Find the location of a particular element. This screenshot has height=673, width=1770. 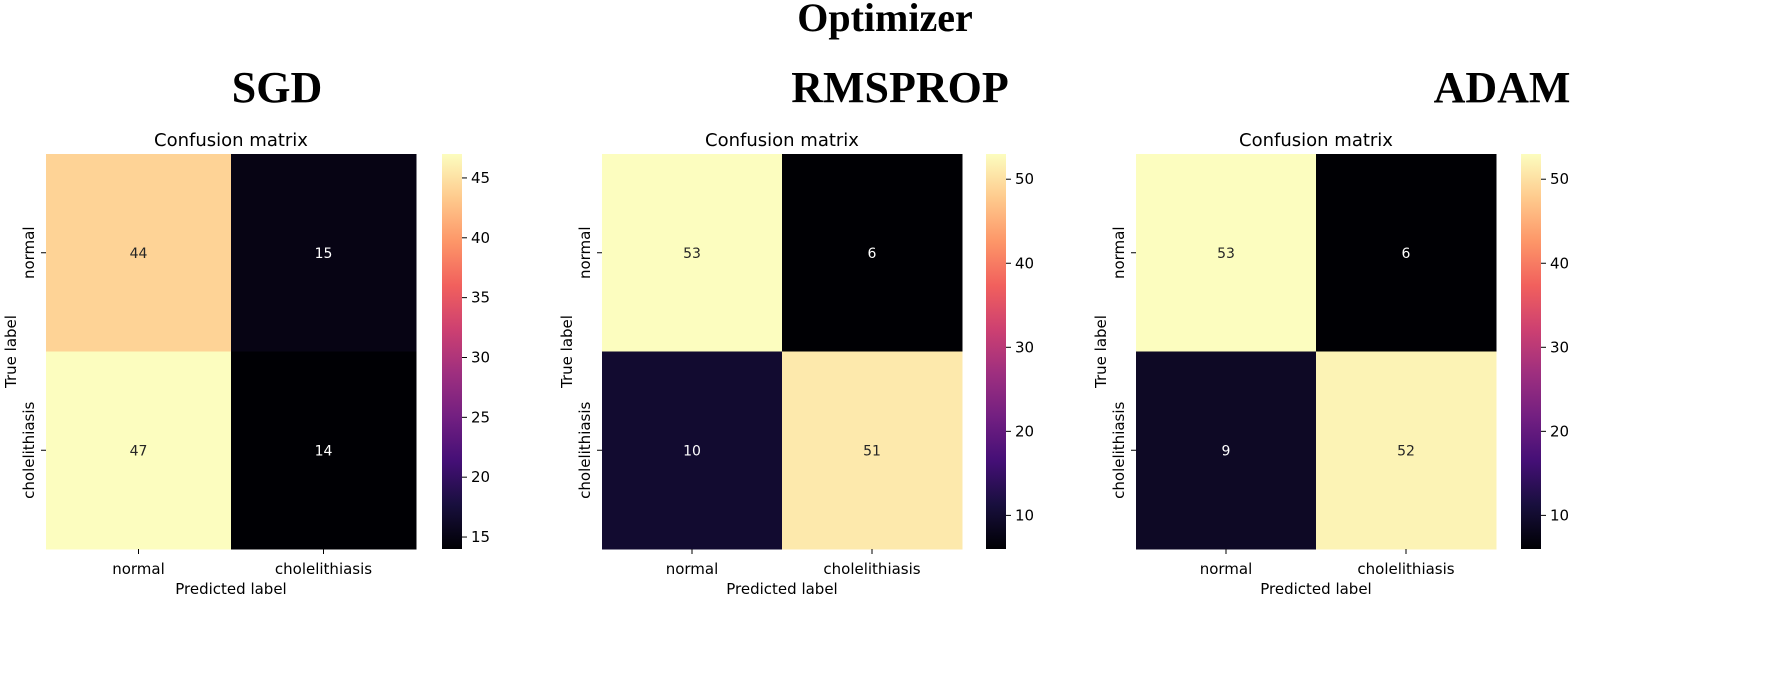

cell-value-label: 9 is located at coordinates (1226, 451).